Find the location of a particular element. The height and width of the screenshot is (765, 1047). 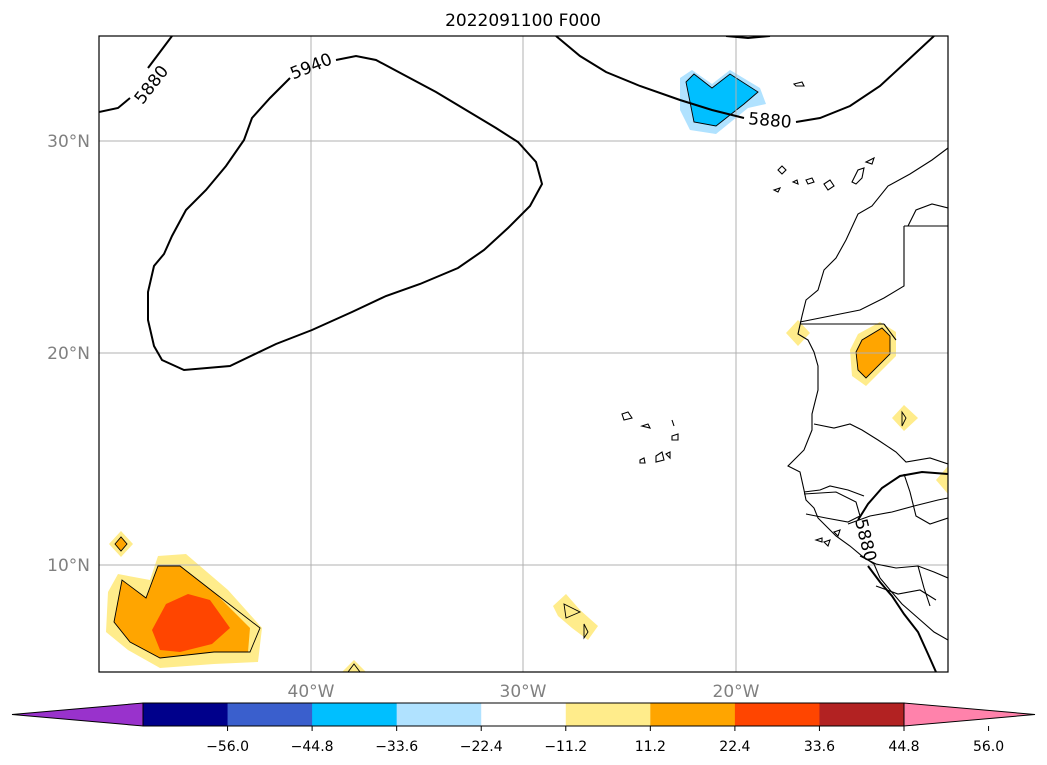

lon-label-40w: 40°W is located at coordinates (311, 692).